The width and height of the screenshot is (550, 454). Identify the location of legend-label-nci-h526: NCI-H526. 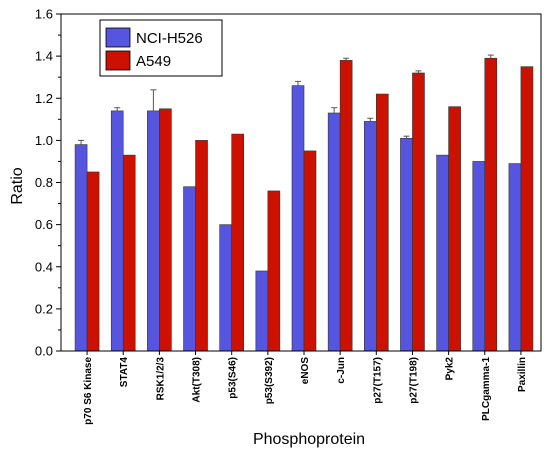
(169, 38).